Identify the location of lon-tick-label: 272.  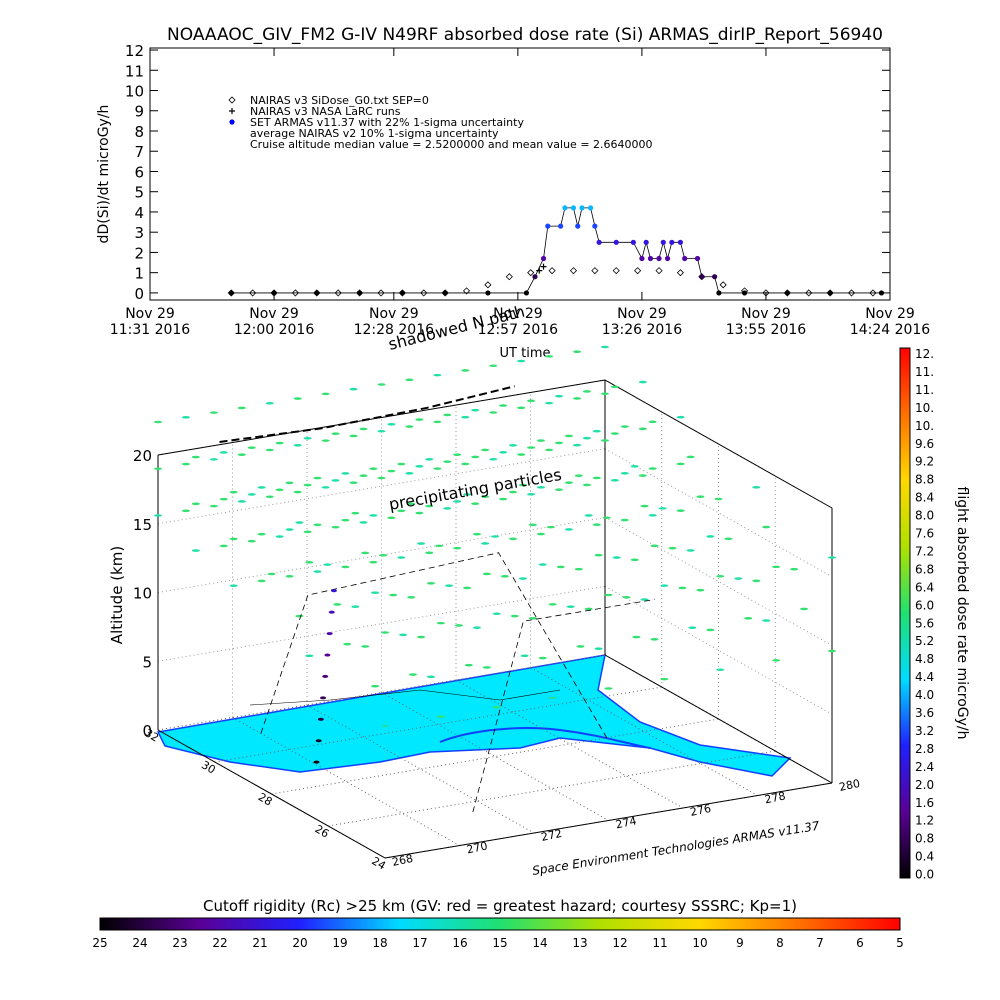
(551, 835).